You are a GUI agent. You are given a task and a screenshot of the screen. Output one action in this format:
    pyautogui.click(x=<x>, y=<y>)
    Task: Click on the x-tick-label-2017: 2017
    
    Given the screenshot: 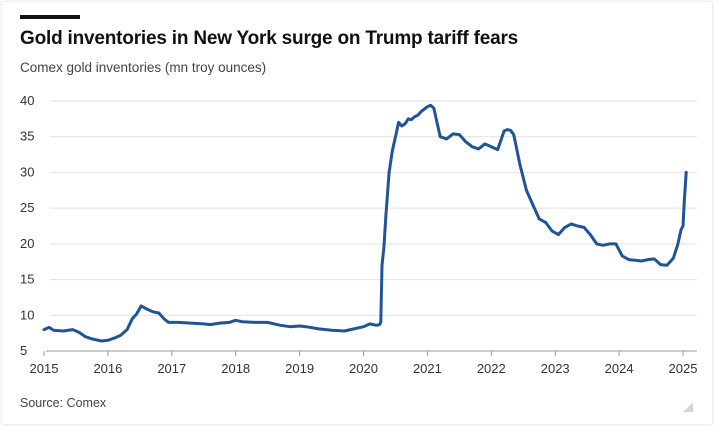 What is the action you would take?
    pyautogui.click(x=171, y=368)
    